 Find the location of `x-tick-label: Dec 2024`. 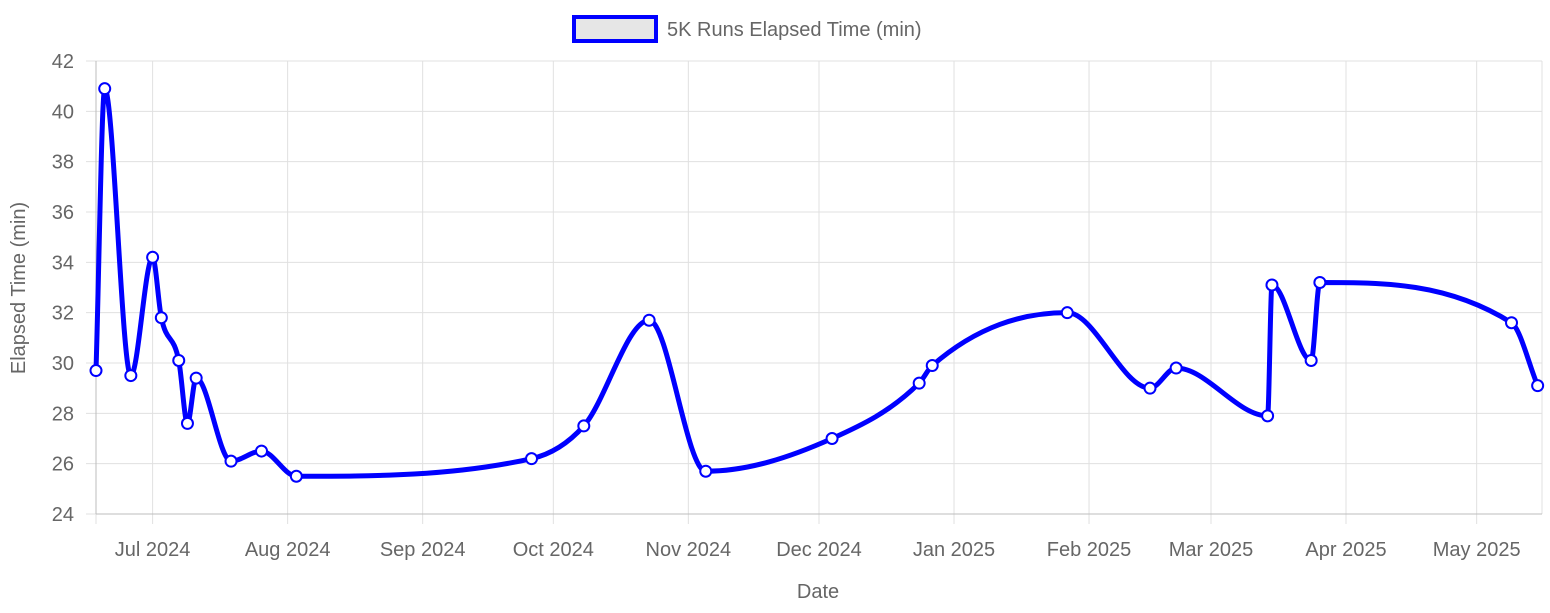

x-tick-label: Dec 2024 is located at coordinates (819, 550).